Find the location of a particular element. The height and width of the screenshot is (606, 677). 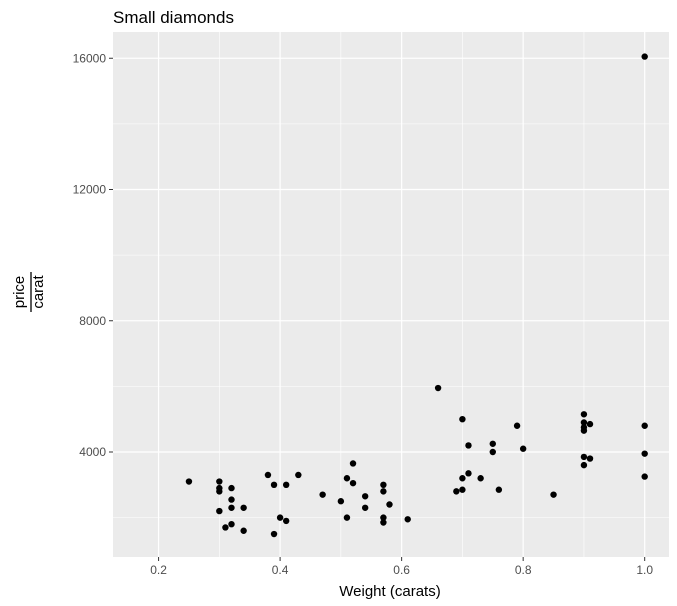

y-axis-title-numerator: price is located at coordinates (19, 292).